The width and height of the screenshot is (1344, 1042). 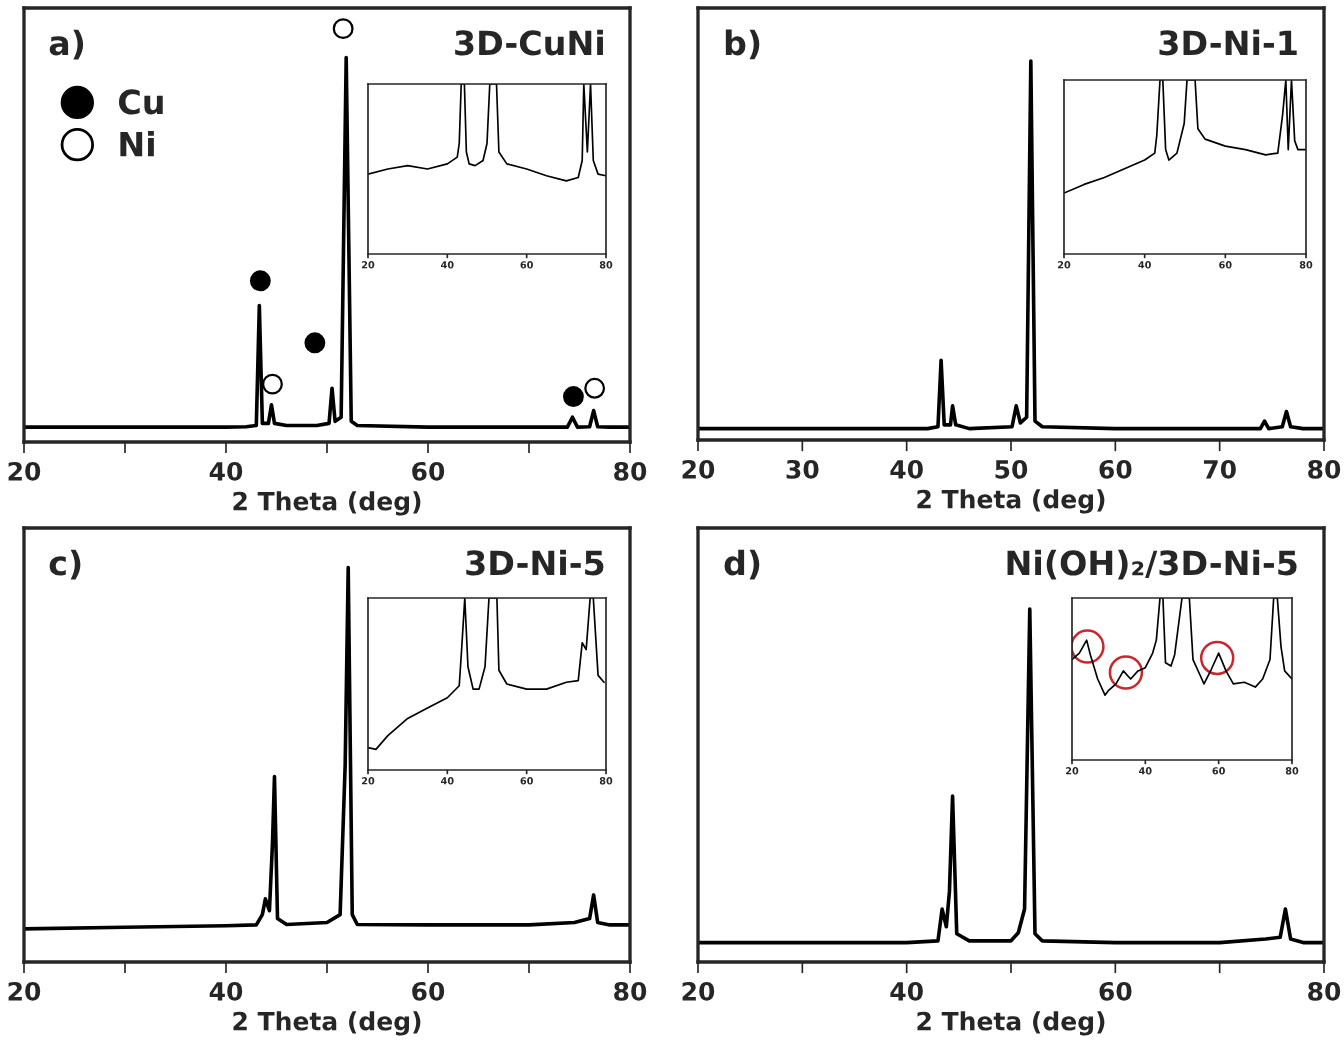 What do you see at coordinates (1219, 469) in the screenshot?
I see `x-tick-label: 70` at bounding box center [1219, 469].